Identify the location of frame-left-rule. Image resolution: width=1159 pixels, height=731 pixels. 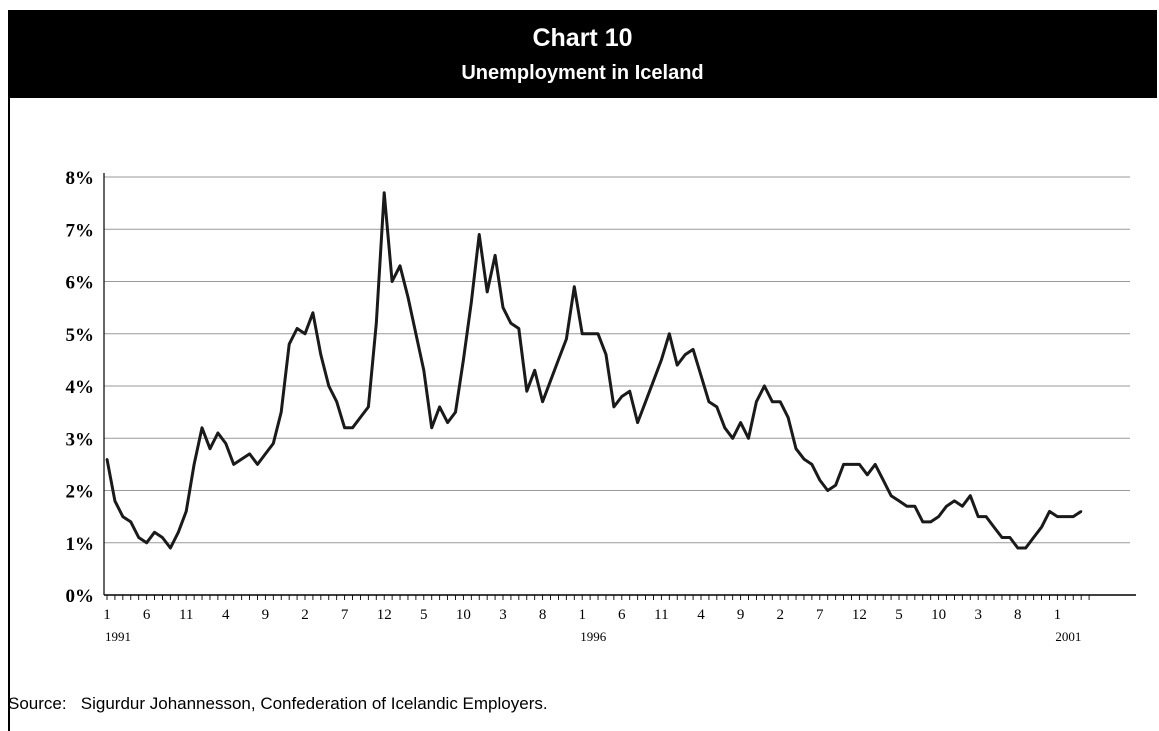
(9, 414).